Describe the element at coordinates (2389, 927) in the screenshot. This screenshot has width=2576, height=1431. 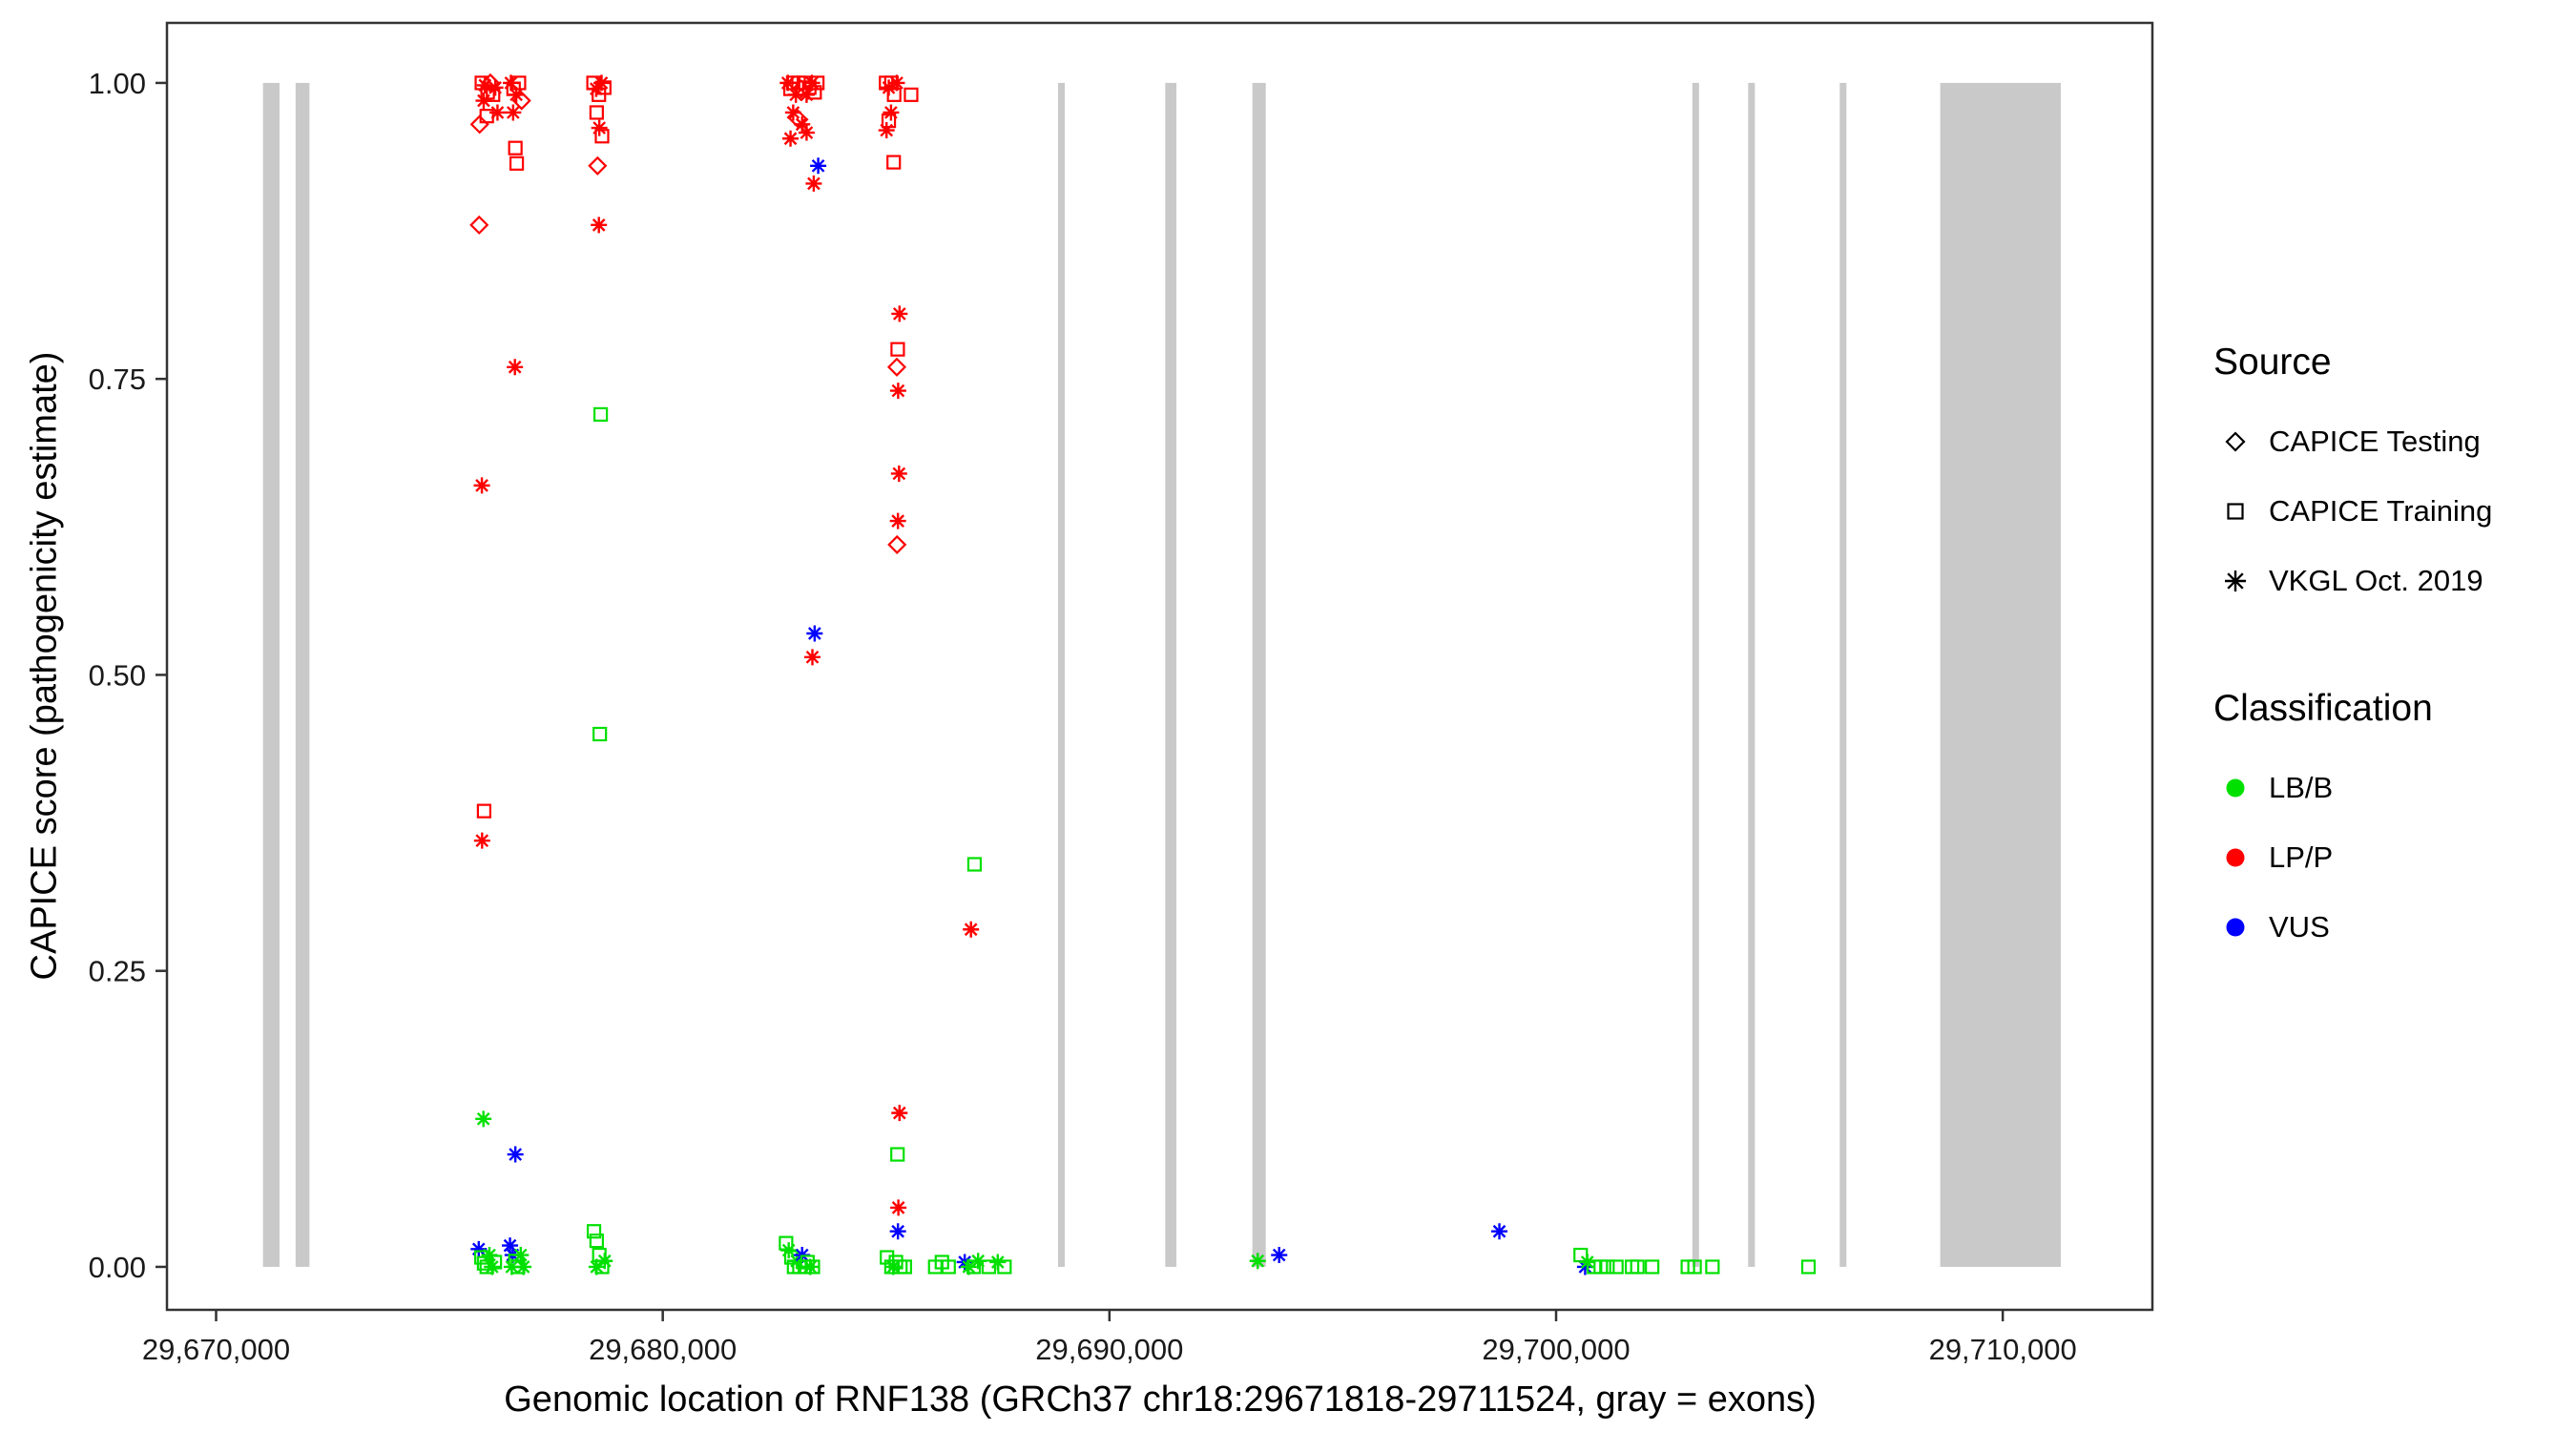
I see `legend-item-vus: VUS` at that location.